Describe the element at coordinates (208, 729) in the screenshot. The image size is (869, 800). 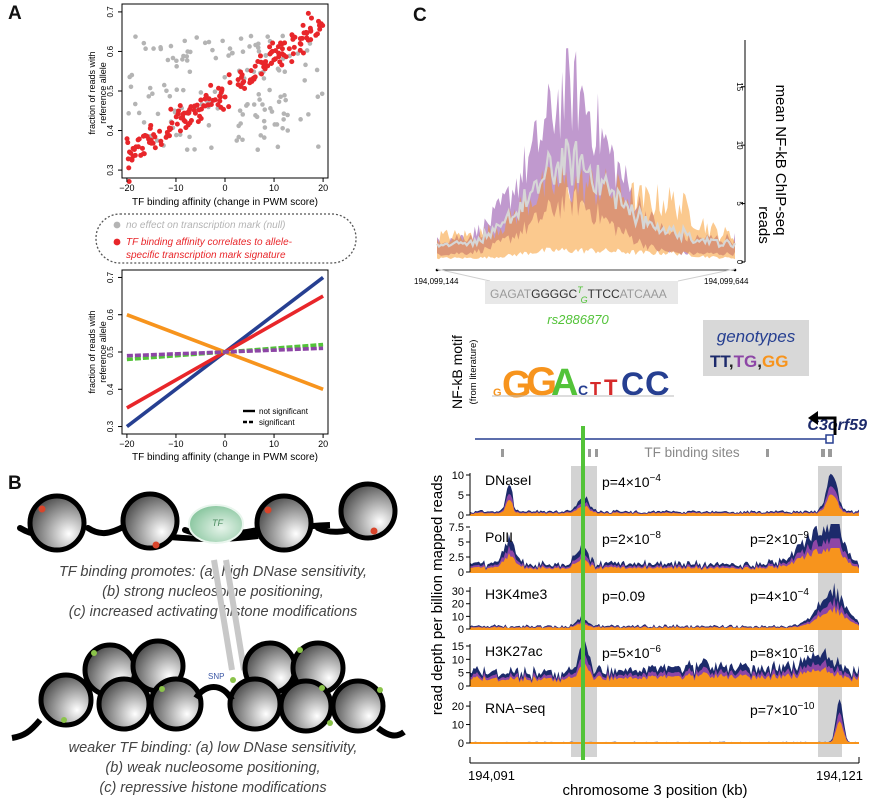
I see `dna-strand-bottom` at that location.